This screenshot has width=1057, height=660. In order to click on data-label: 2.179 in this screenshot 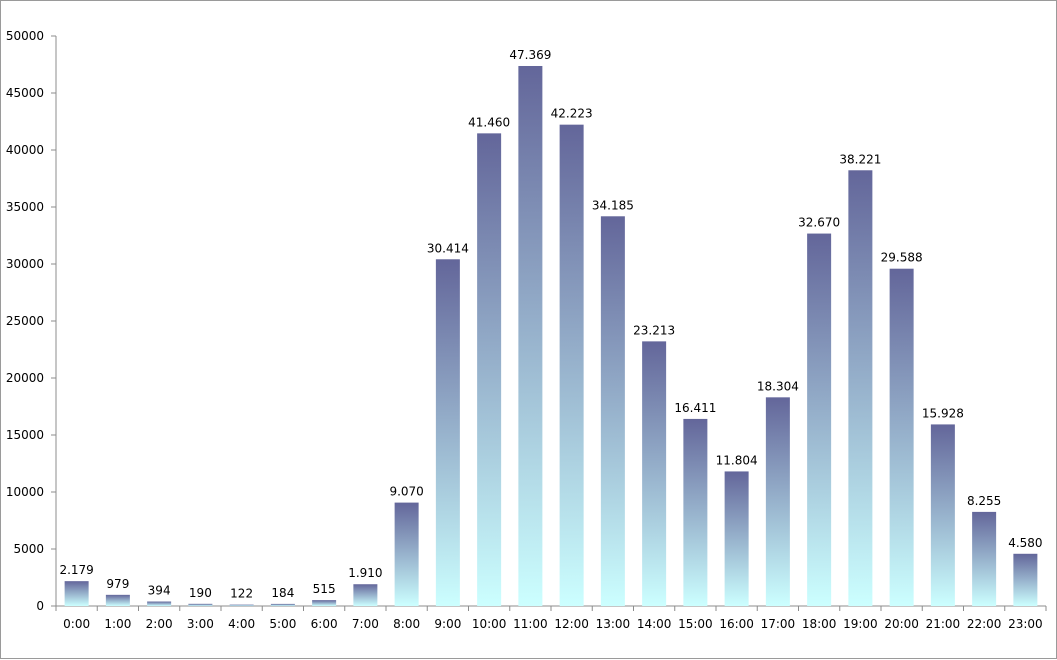, I will do `click(76, 570)`.